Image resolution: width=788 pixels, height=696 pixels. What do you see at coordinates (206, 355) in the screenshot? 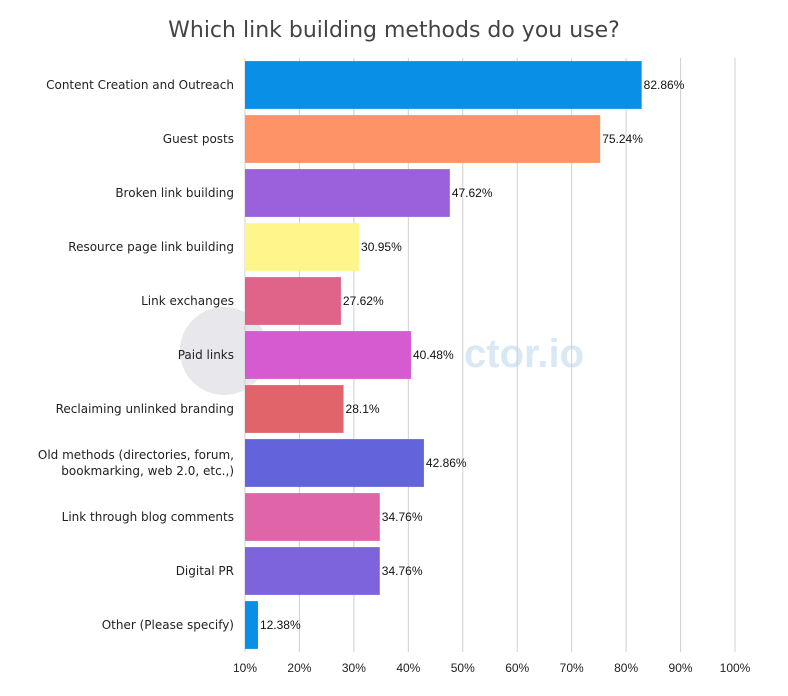
I see `category-label: Paid links` at bounding box center [206, 355].